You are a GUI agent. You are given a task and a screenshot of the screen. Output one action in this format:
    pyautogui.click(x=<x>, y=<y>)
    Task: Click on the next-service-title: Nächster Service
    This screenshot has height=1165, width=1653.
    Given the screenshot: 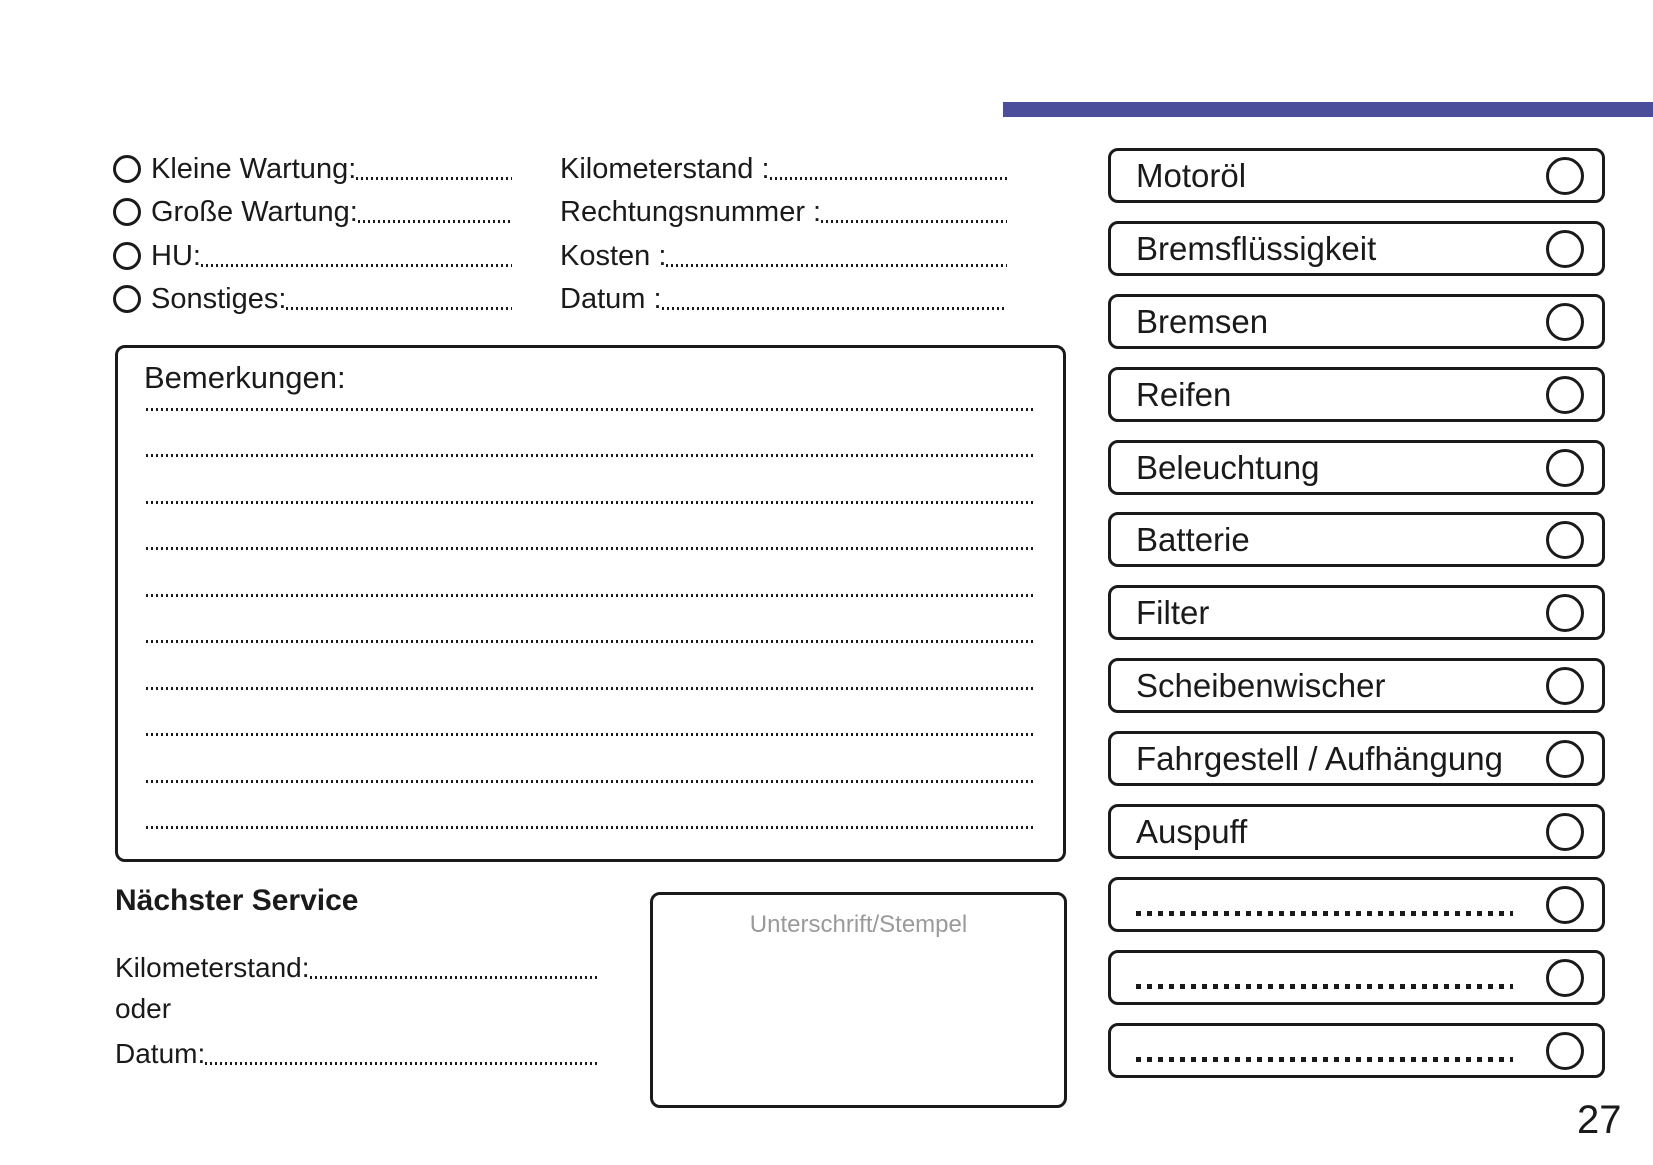 What is the action you would take?
    pyautogui.click(x=237, y=900)
    